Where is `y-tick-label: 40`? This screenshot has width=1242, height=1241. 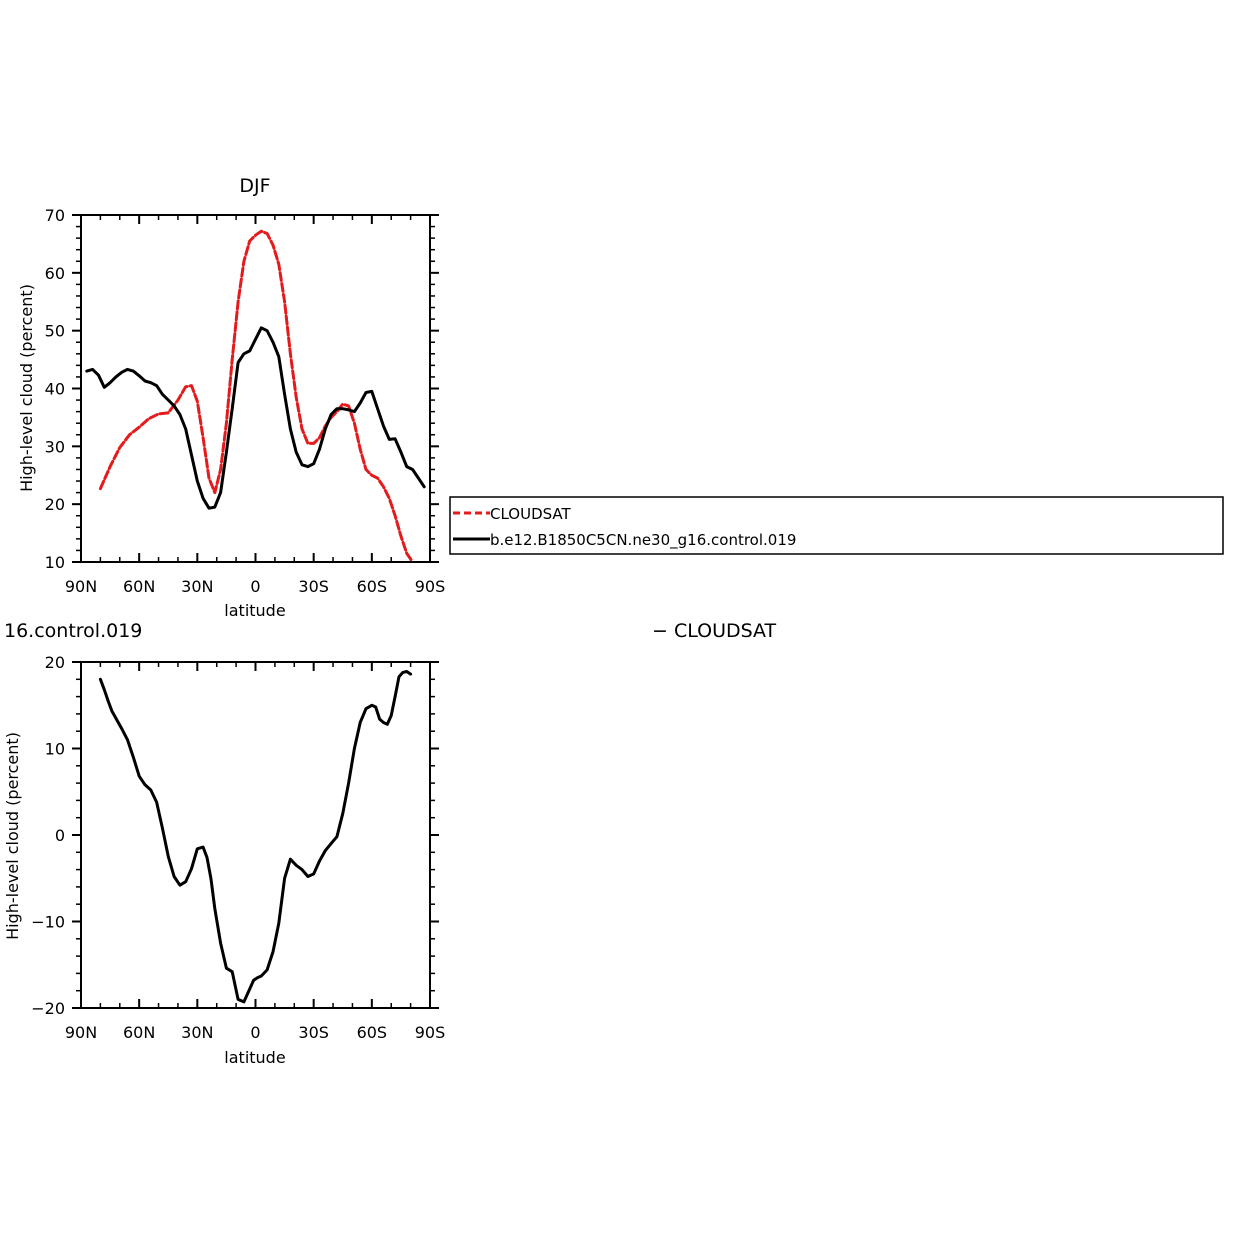 y-tick-label: 40 is located at coordinates (55, 389).